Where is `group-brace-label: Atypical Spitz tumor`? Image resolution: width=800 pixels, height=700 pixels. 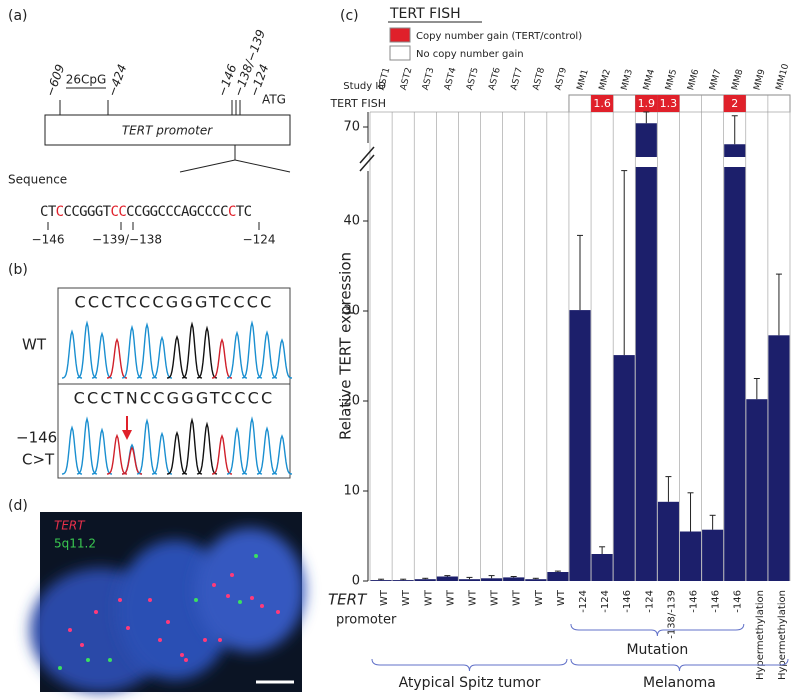
group-brace-label: Atypical Spitz tumor is located at coordinates (470, 683).